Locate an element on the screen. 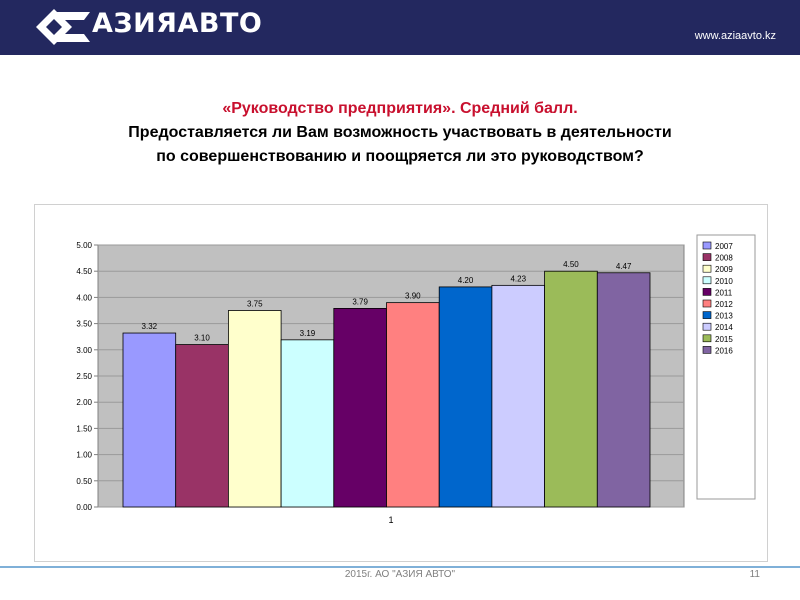  bar-value-label: 3.75 is located at coordinates (255, 304).